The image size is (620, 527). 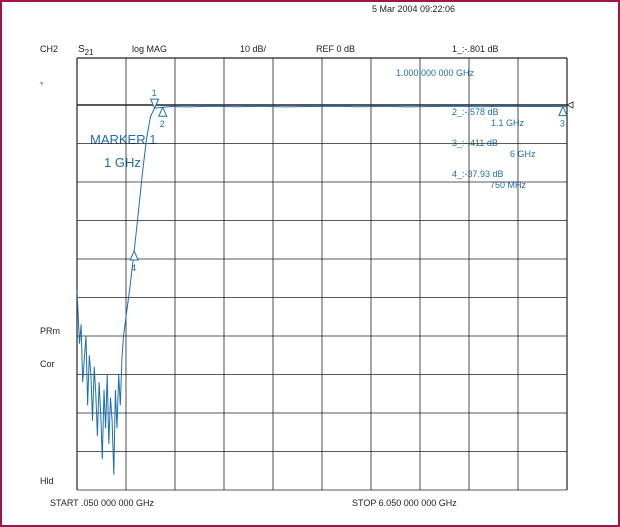 I want to click on s-parameter-letter: S, so click(x=81, y=49).